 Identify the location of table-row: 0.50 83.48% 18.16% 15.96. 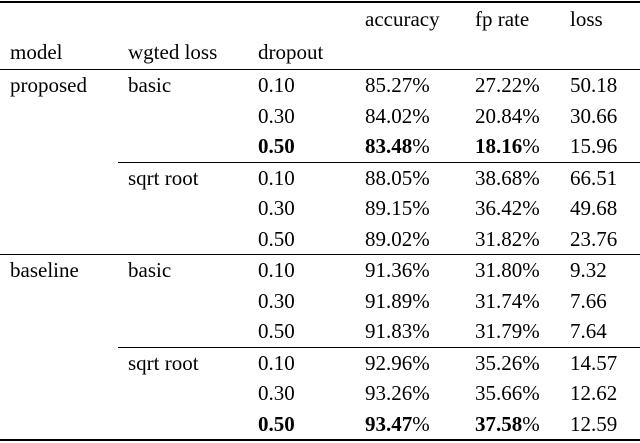
(320, 147).